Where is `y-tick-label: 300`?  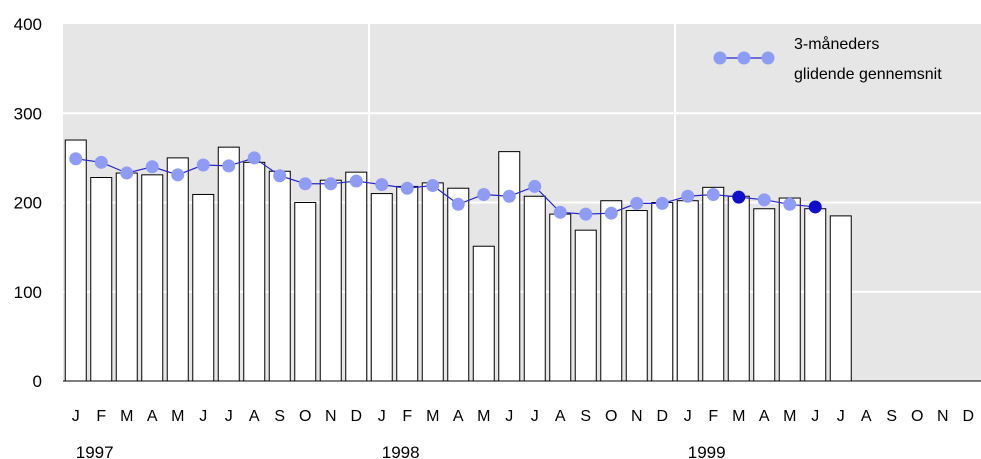
y-tick-label: 300 is located at coordinates (28, 113).